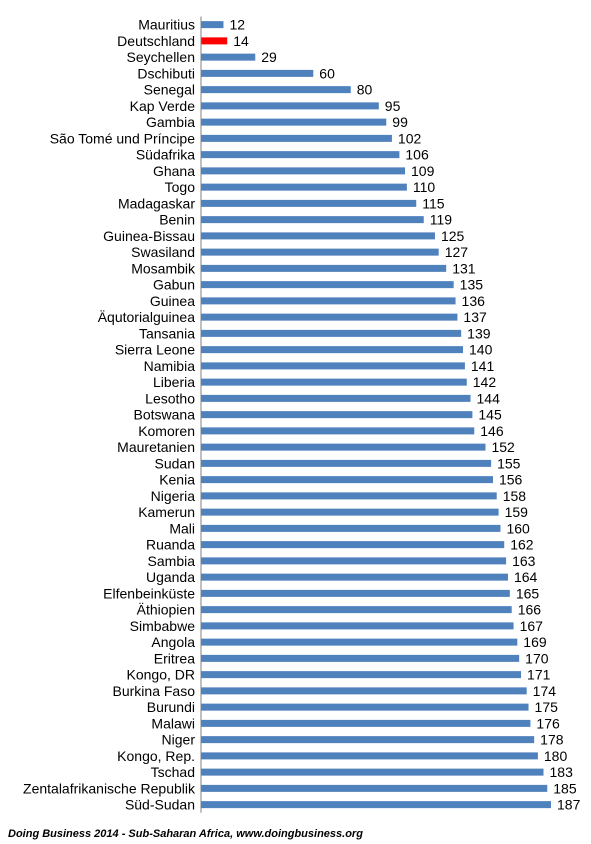  What do you see at coordinates (161, 675) in the screenshot?
I see `category-label: Kongo, DR` at bounding box center [161, 675].